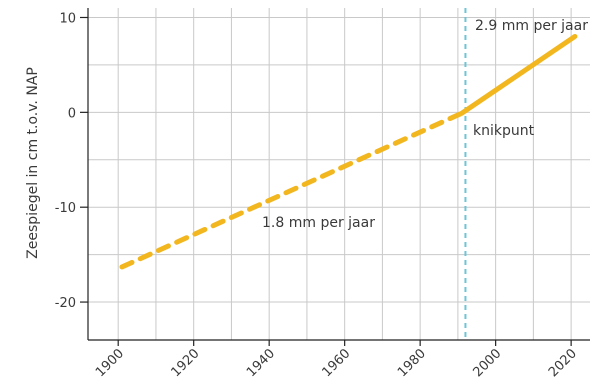  What do you see at coordinates (518, 74) in the screenshot?
I see `series-line-solid` at bounding box center [518, 74].